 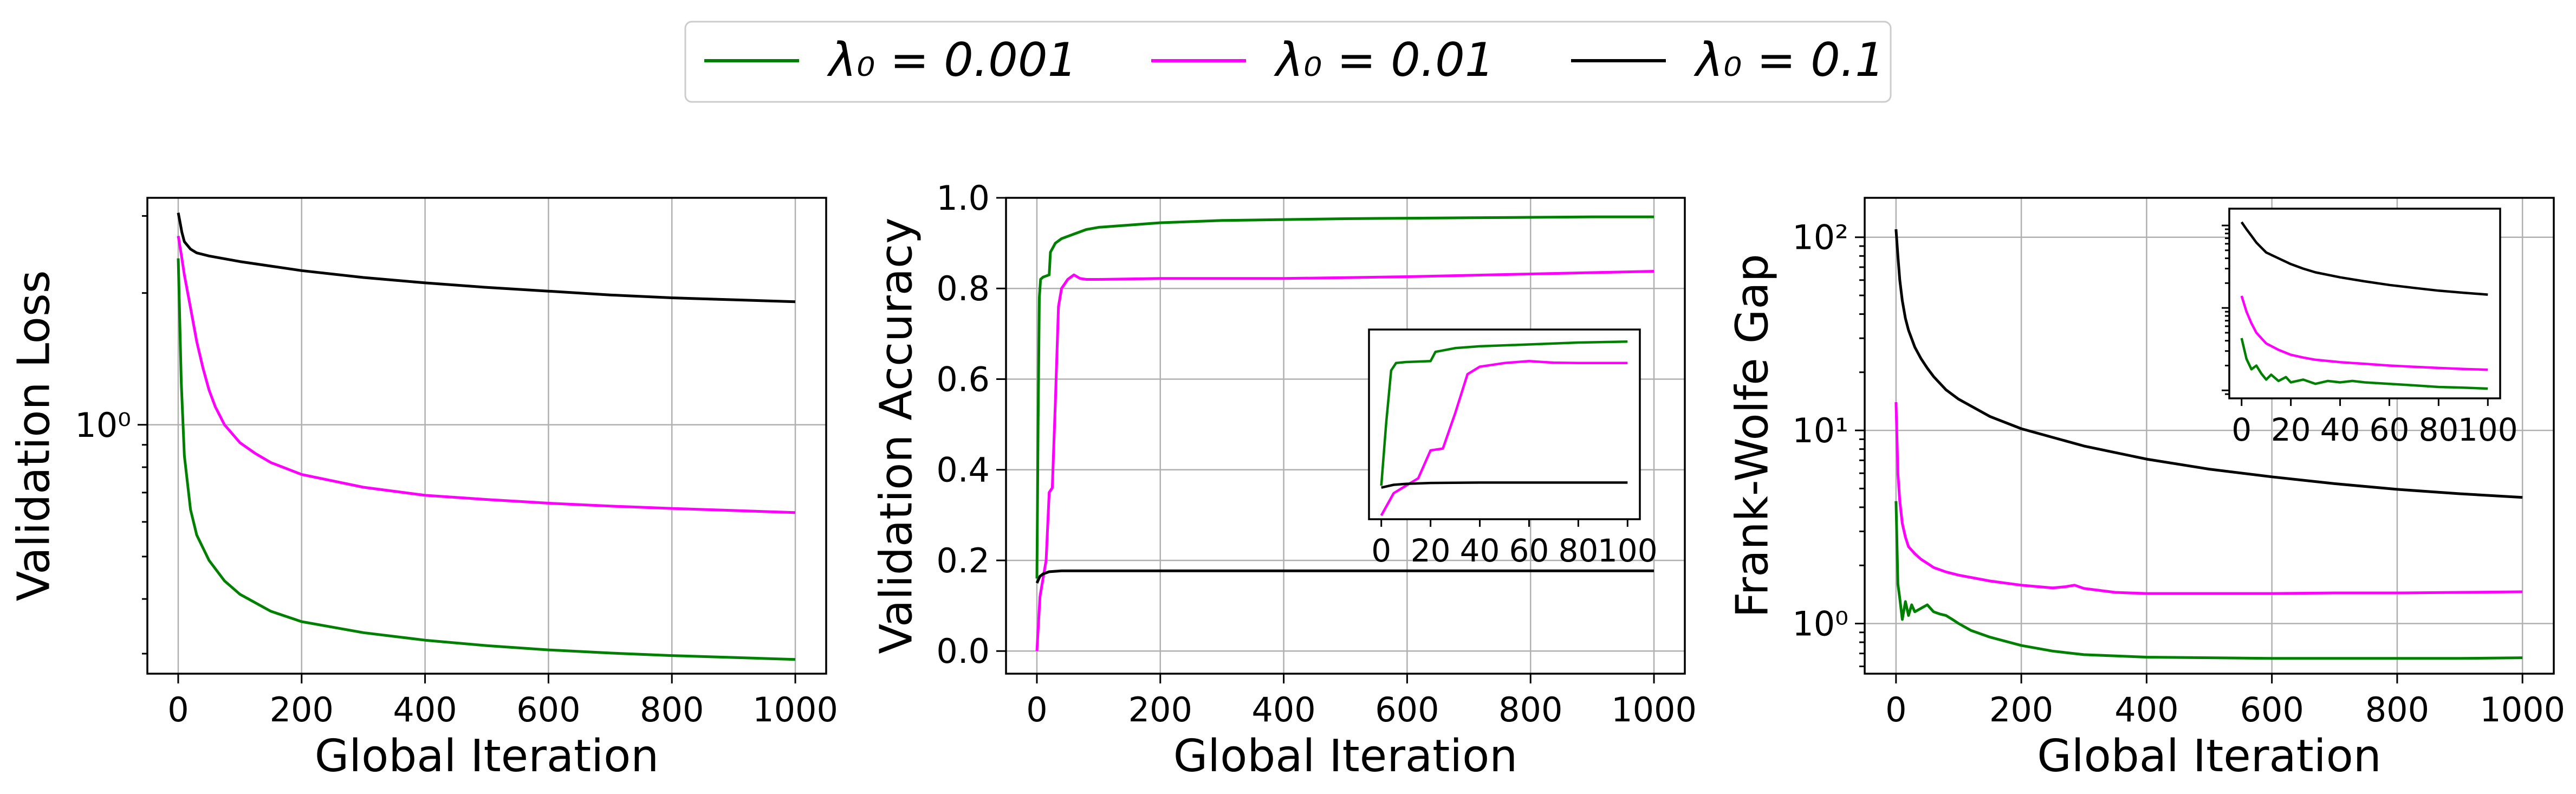 I want to click on legend-frame, so click(x=1288, y=62).